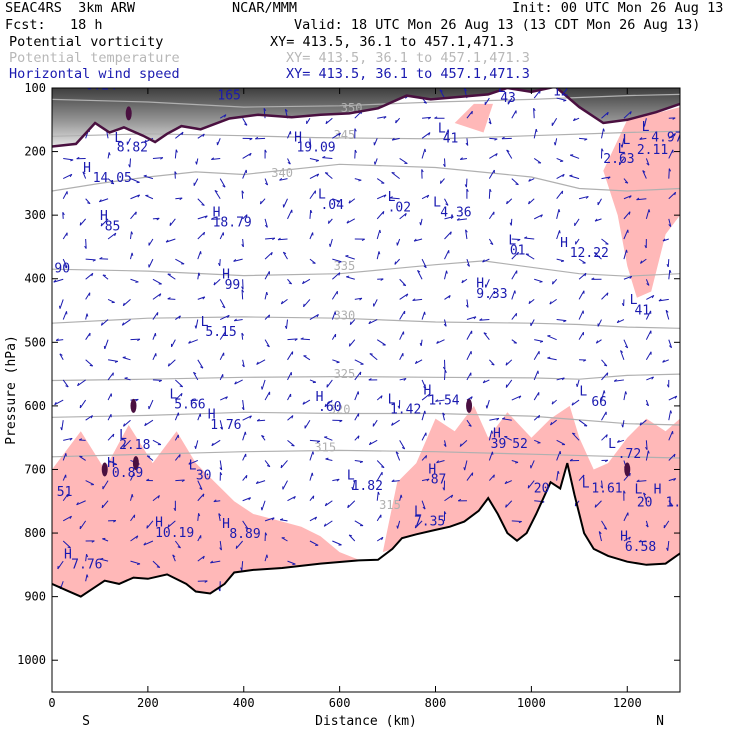  Describe the element at coordinates (205, 322) in the screenshot. I see `extremum-label-34: L` at that location.